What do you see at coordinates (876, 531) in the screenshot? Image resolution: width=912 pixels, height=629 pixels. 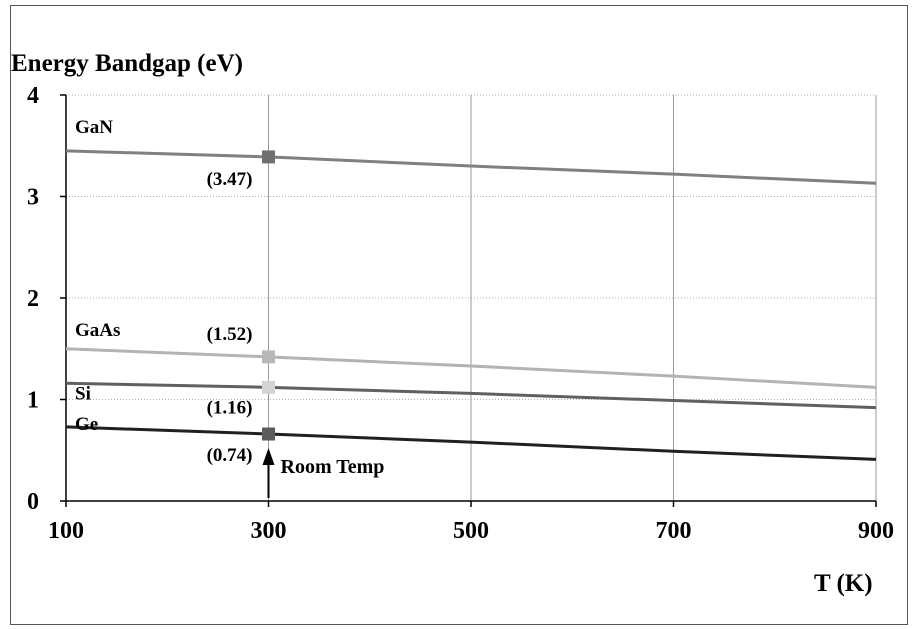 I see `x-tick-label: 900` at bounding box center [876, 531].